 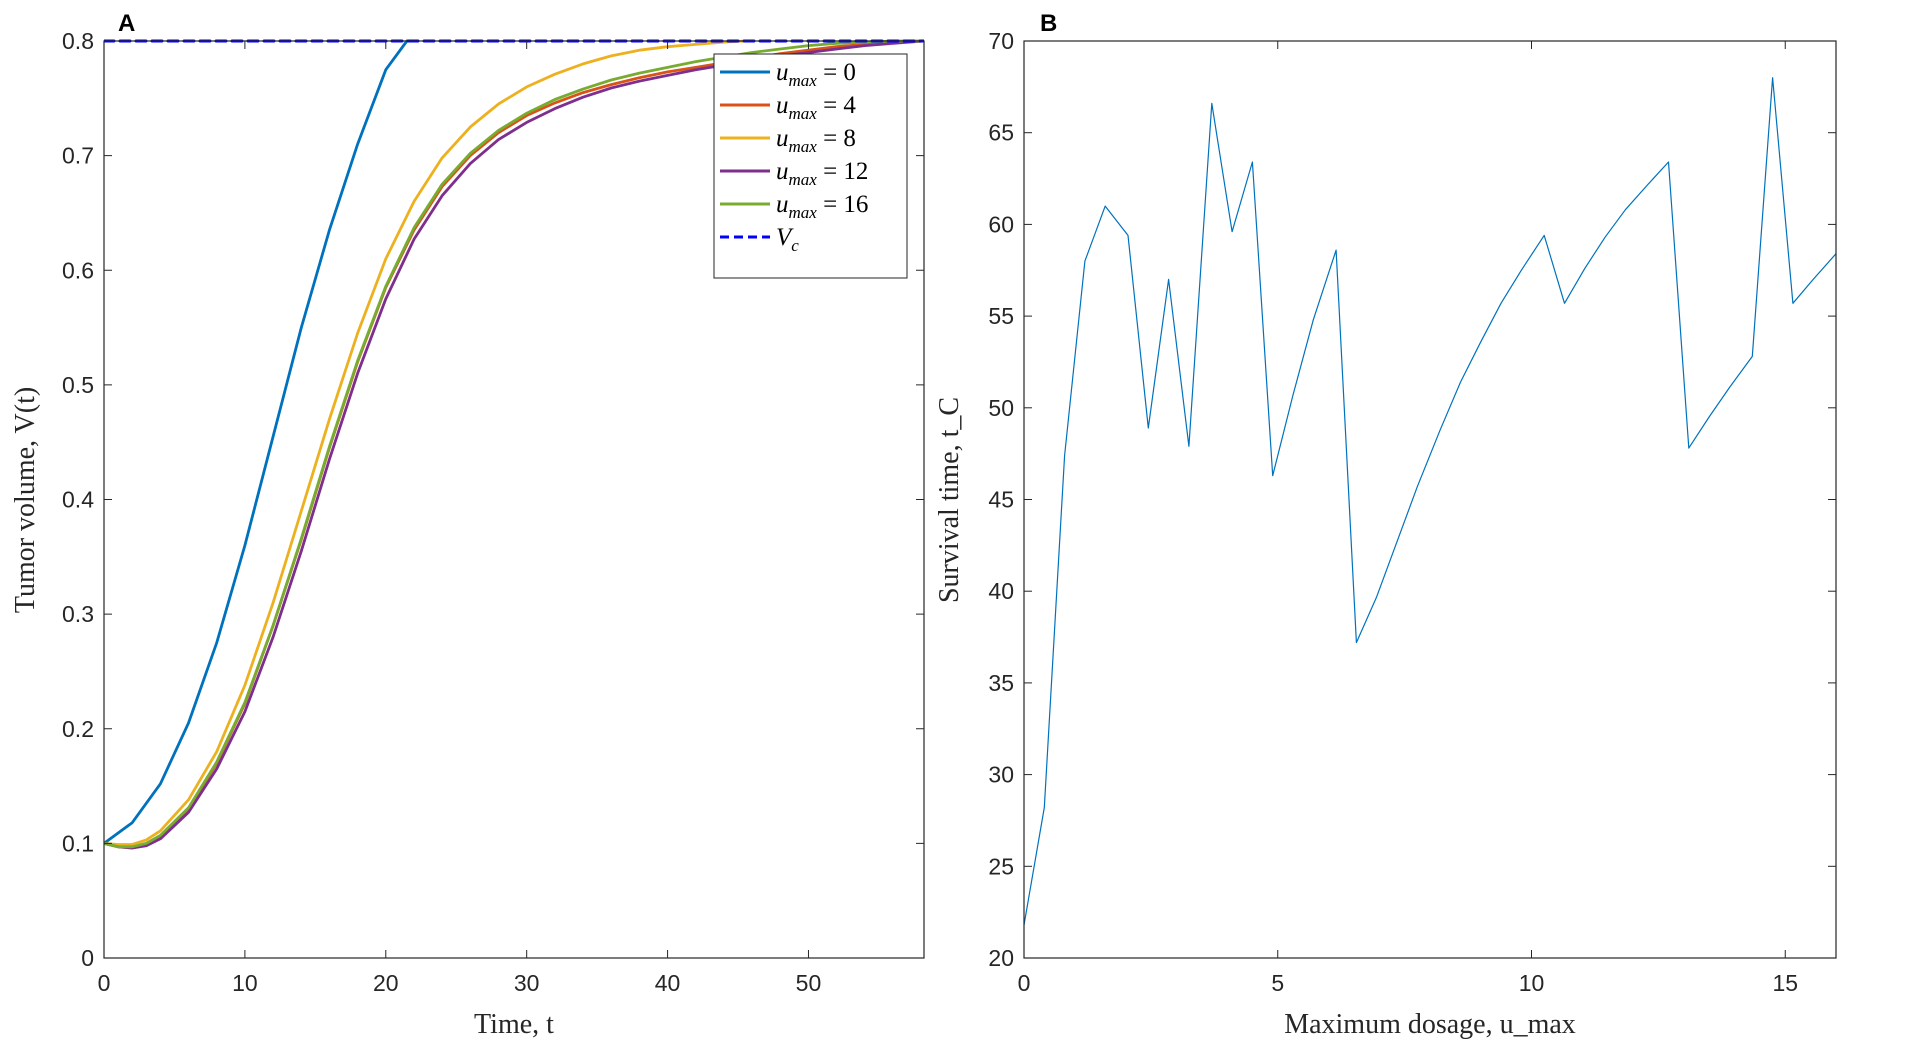 I want to click on panel-a-x-tick-label: 0, so click(x=104, y=983).